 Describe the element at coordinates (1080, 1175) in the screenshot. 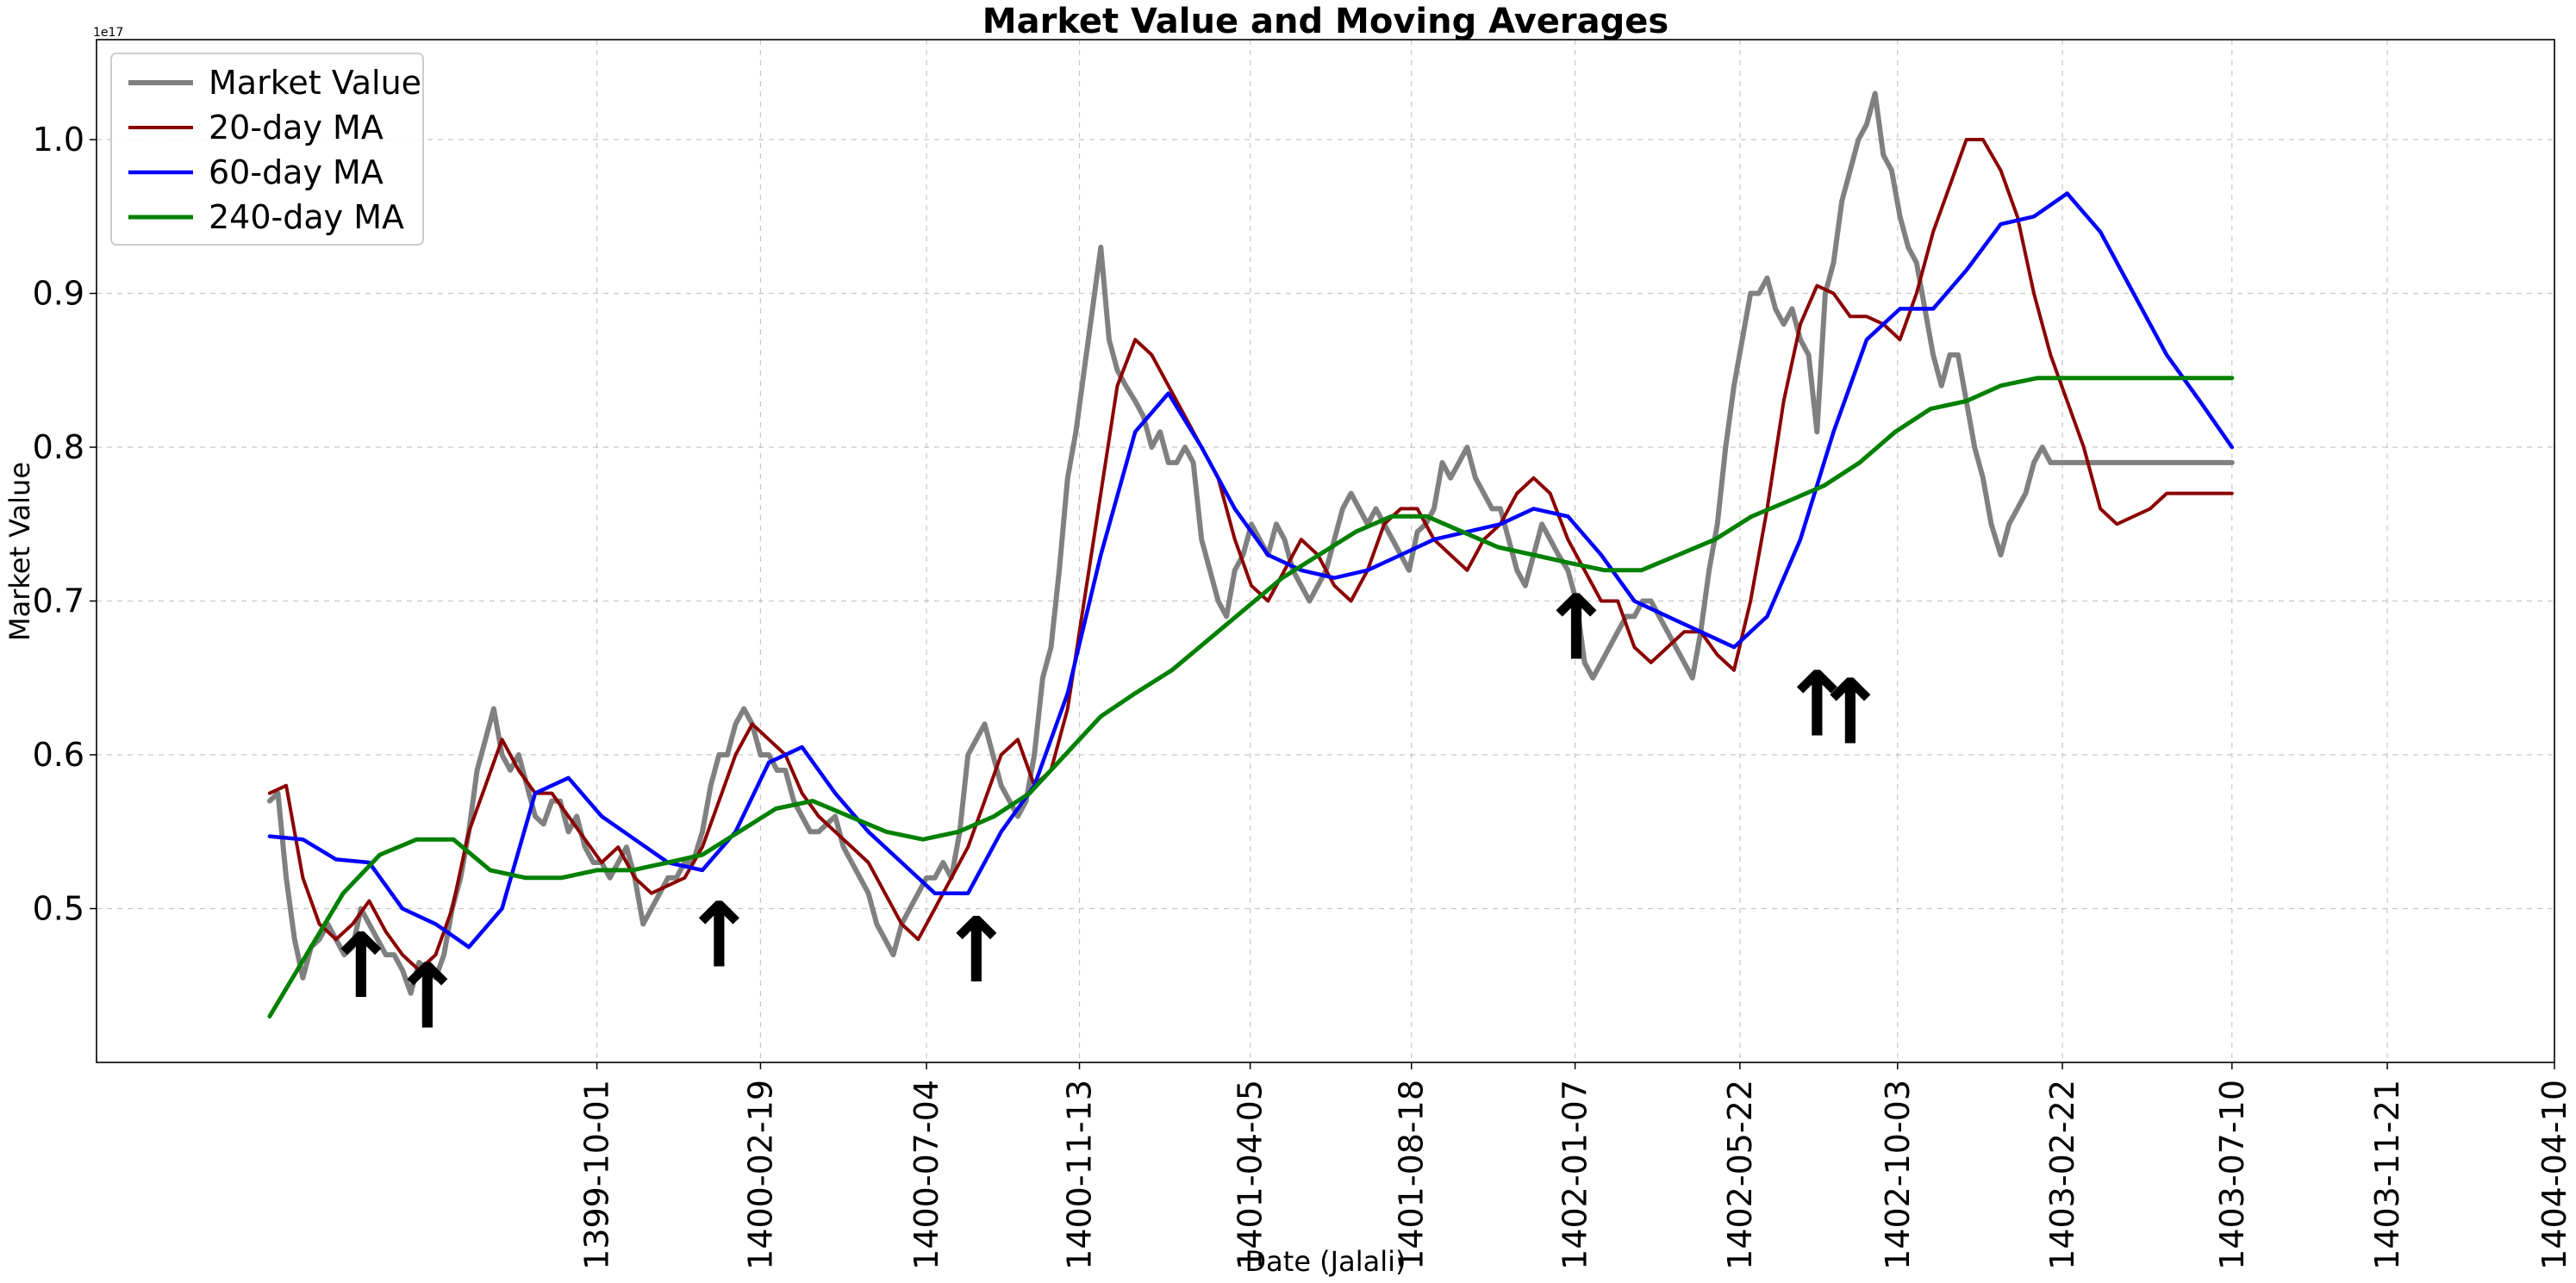

I see `x-tick-label: 1400-11-13` at that location.